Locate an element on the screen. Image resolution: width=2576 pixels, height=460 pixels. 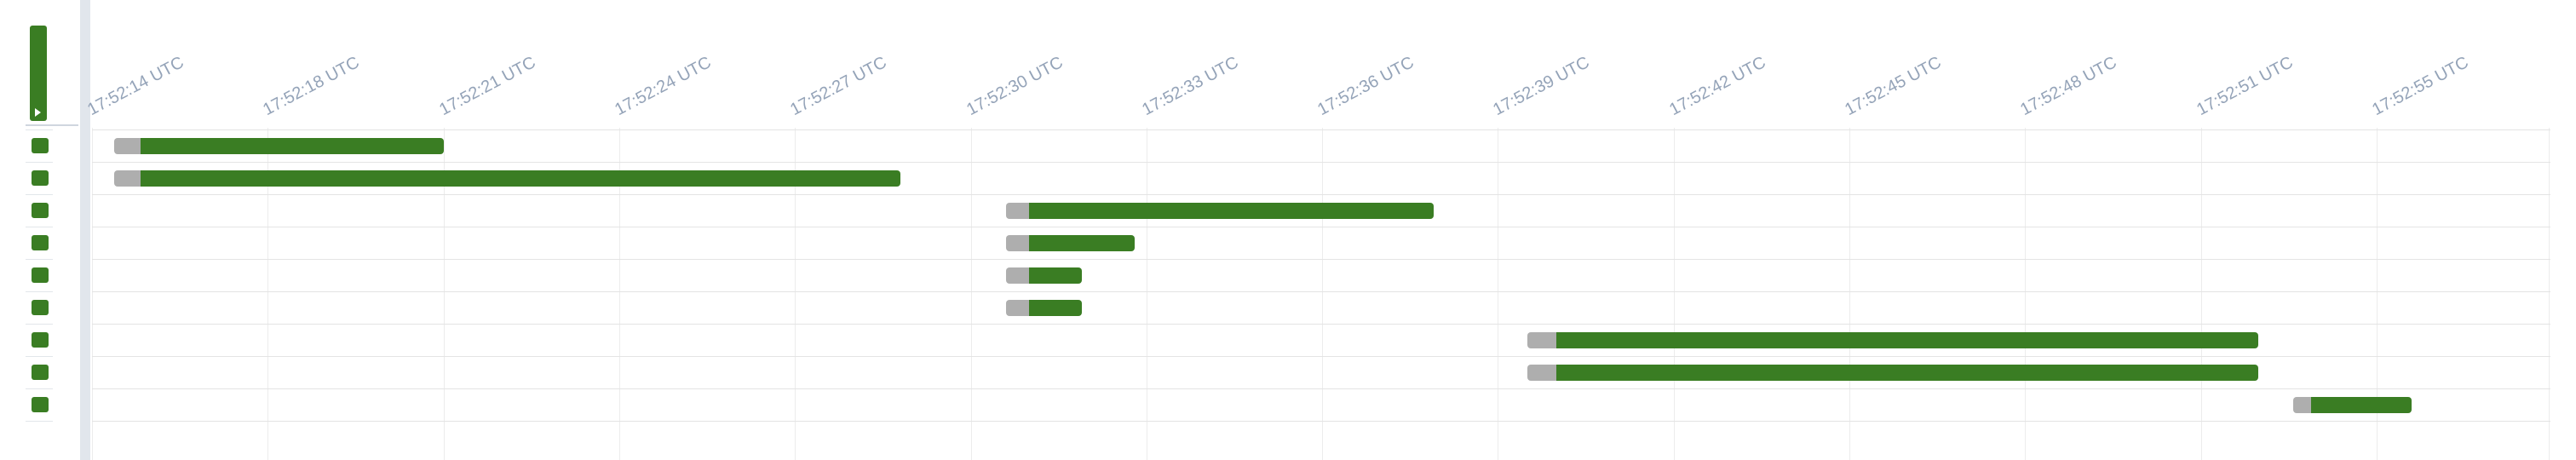
summary-separator is located at coordinates (52, 125).